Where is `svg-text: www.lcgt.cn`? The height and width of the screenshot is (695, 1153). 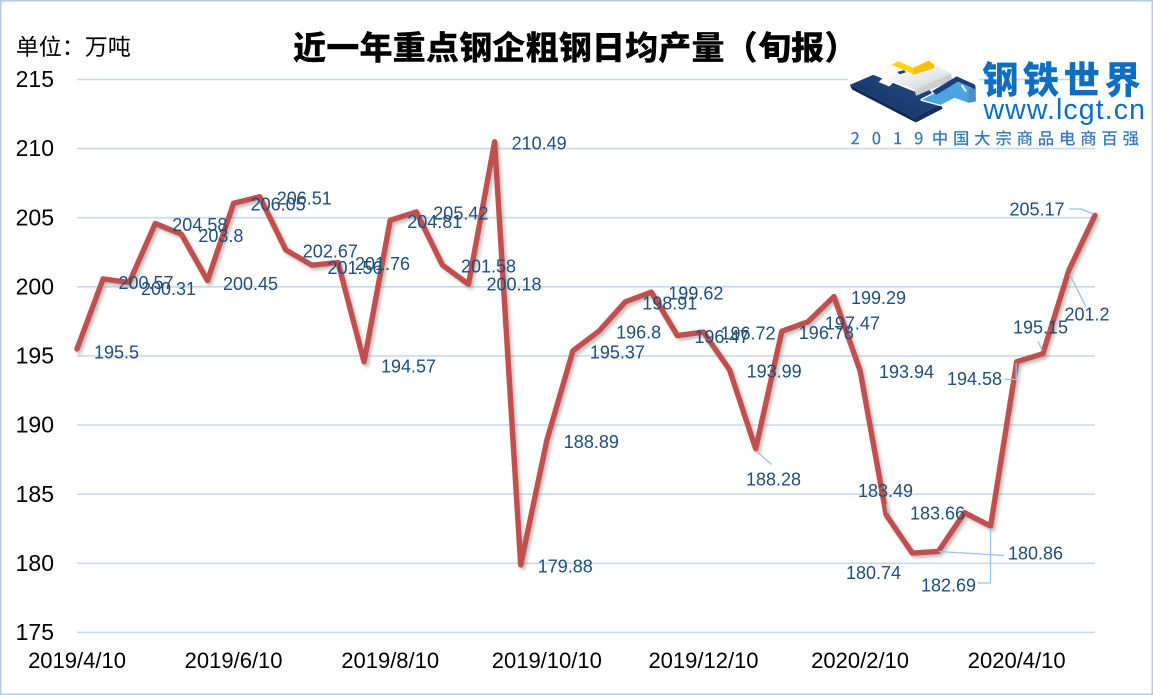
svg-text: www.lcgt.cn is located at coordinates (1065, 110).